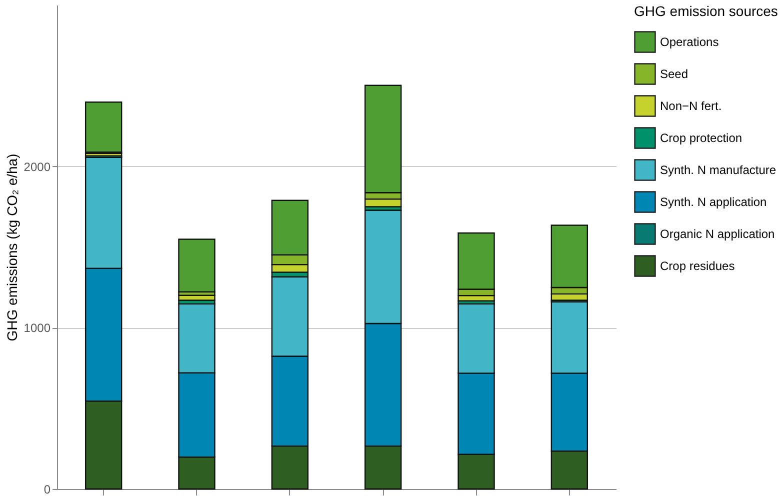  Describe the element at coordinates (689, 42) in the screenshot. I see `legend-label: Operations` at that location.